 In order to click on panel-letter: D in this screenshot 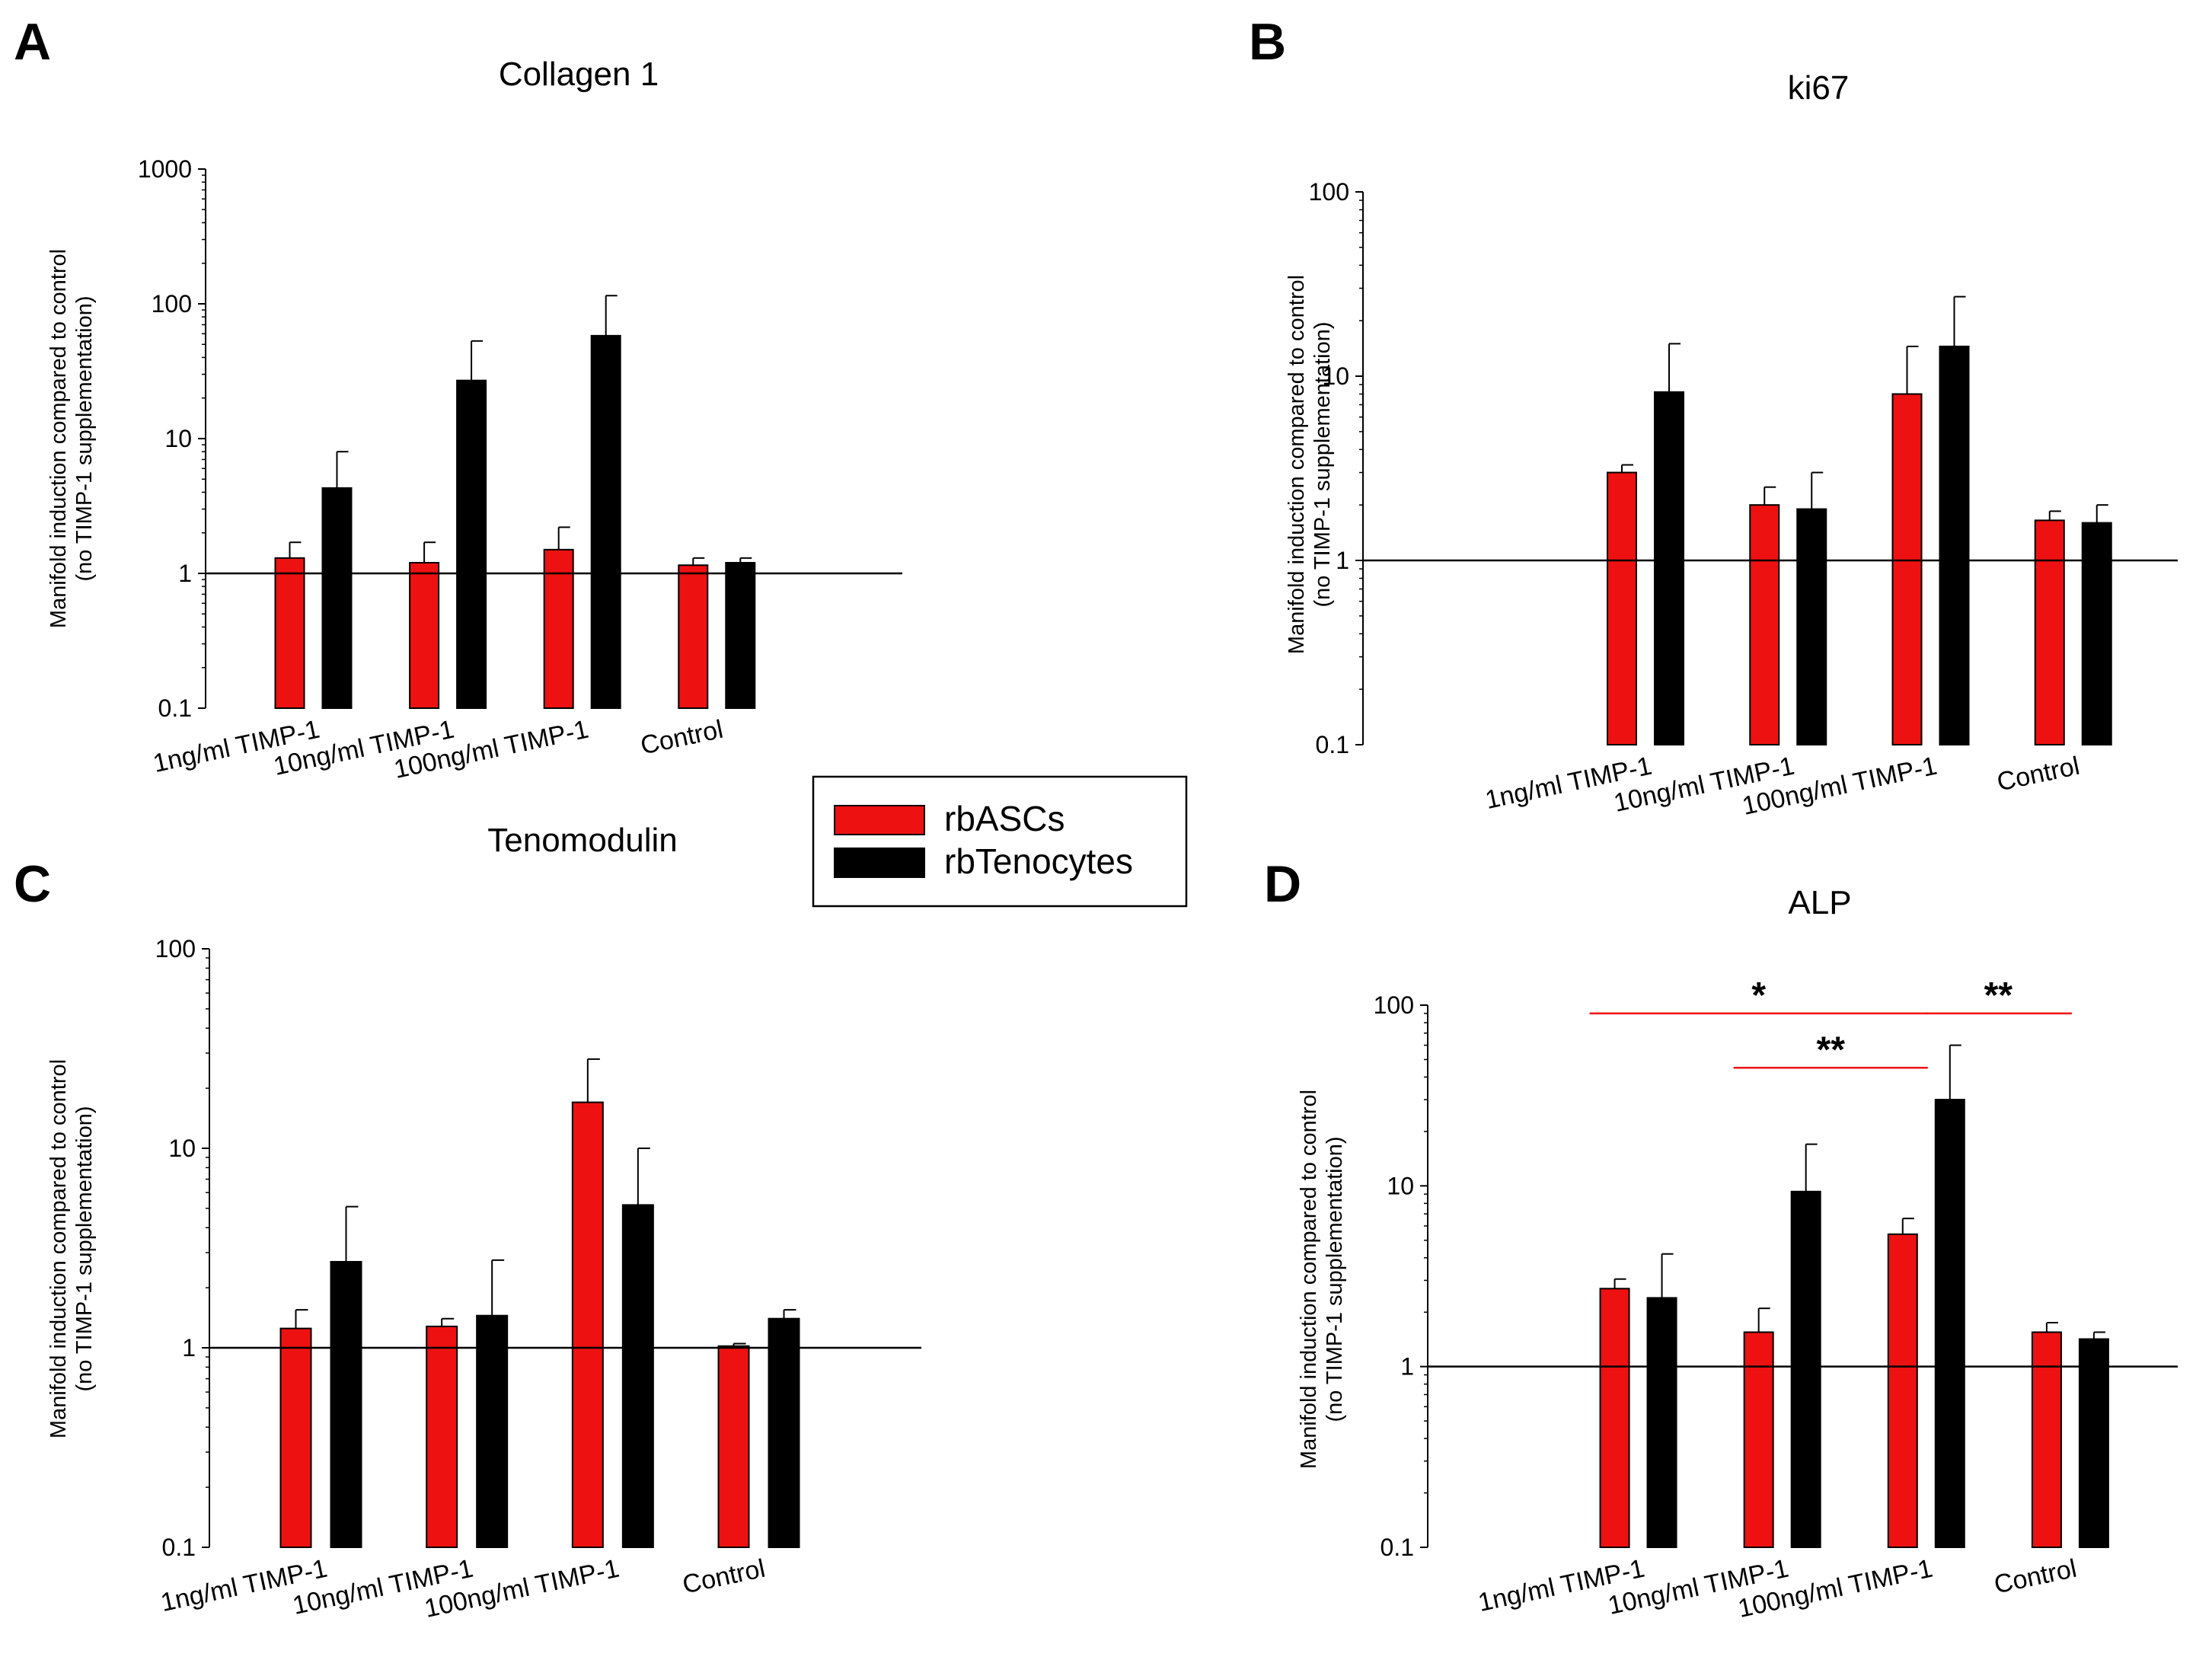, I will do `click(1282, 884)`.